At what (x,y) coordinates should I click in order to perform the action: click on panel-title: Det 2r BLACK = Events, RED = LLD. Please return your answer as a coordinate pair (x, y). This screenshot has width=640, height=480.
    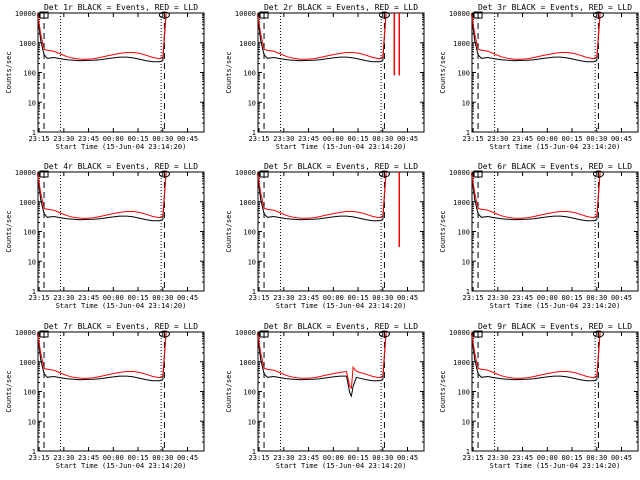
    Looking at the image, I should click on (341, 7).